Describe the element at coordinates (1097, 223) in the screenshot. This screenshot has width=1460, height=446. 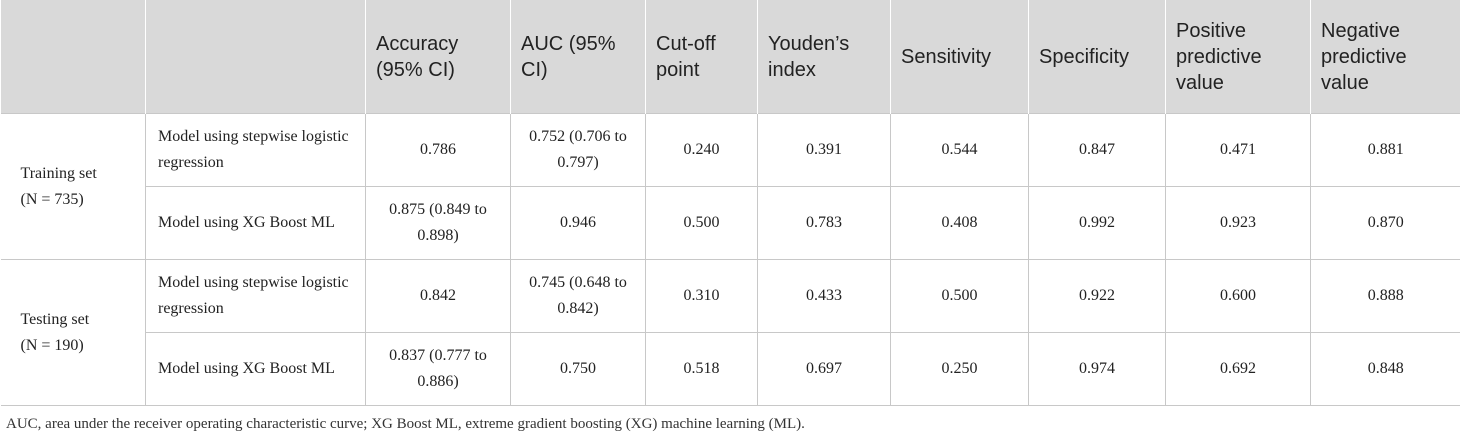
I see `value-cell: 0.992` at that location.